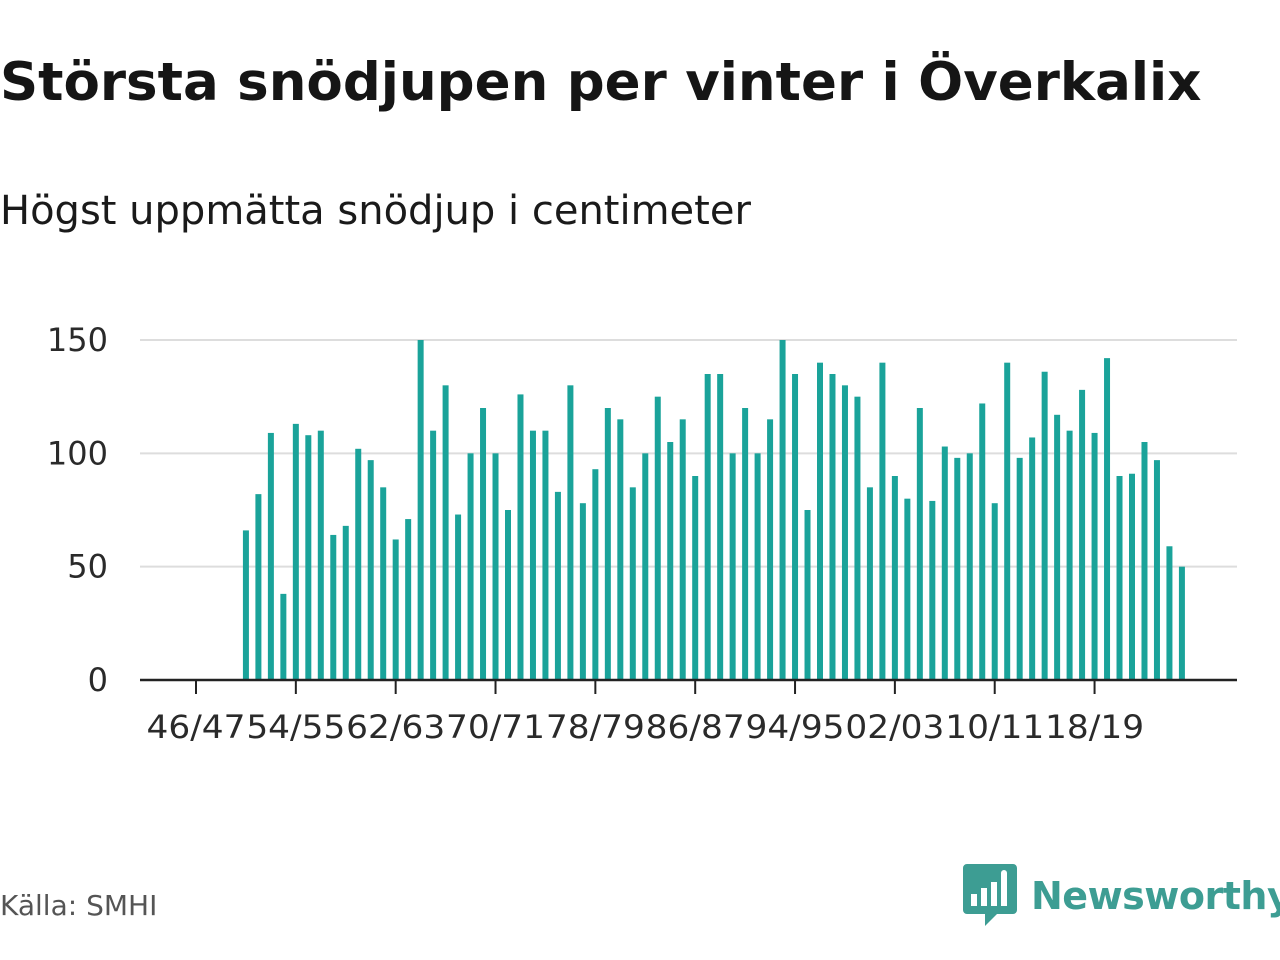 This screenshot has height=960, width=1280. What do you see at coordinates (520, 537) in the screenshot?
I see `bar-72/73` at bounding box center [520, 537].